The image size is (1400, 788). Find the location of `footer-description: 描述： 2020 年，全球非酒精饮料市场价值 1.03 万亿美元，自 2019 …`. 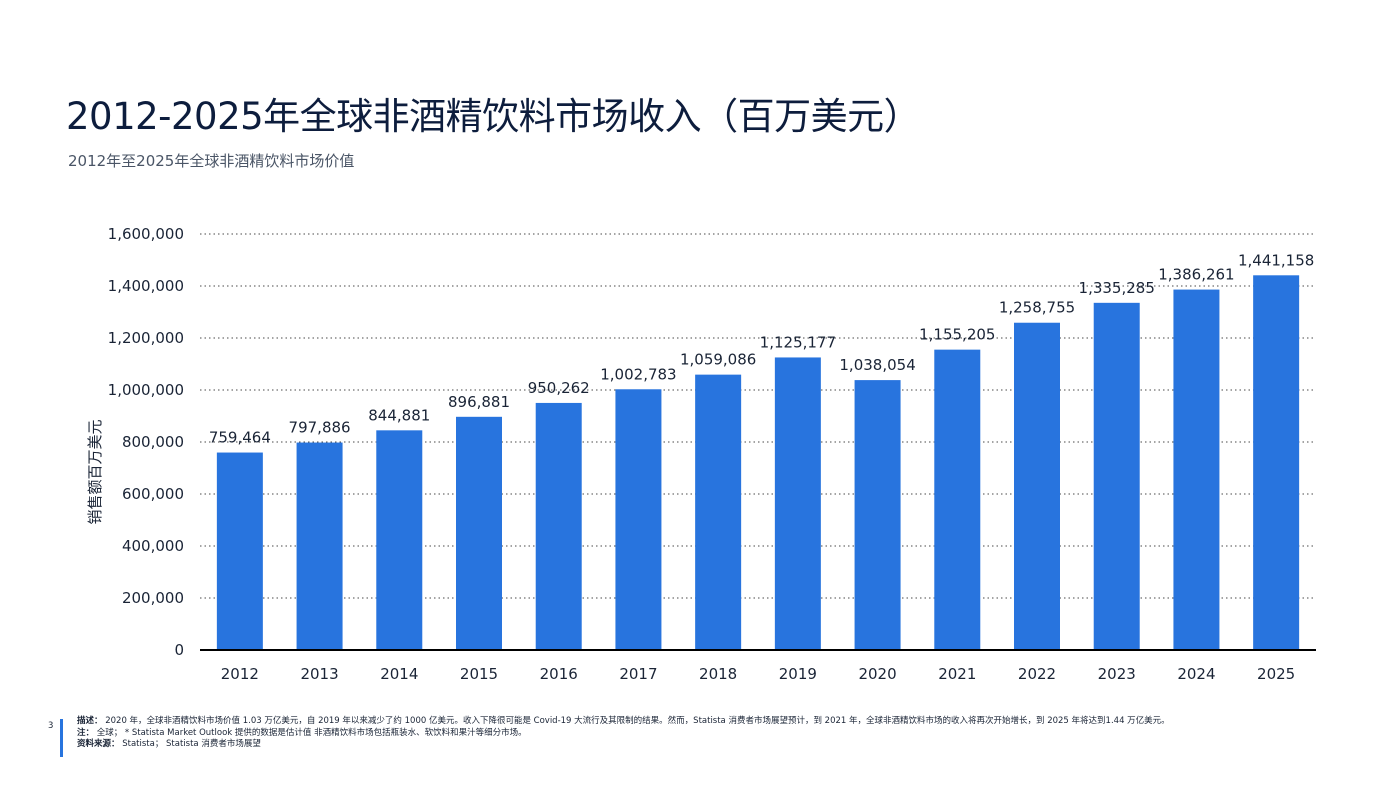

footer-description: 描述： 2020 年，全球非酒精饮料市场价值 1.03 万亿美元，自 2019 … is located at coordinates (620, 722).